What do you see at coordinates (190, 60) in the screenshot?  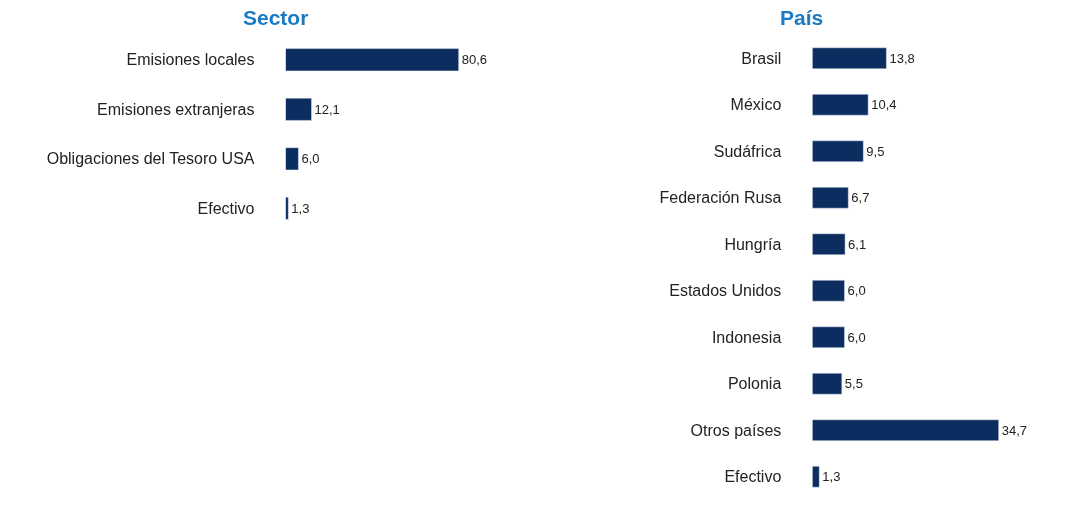 I see `y-tick-label: Emisiones locales` at bounding box center [190, 60].